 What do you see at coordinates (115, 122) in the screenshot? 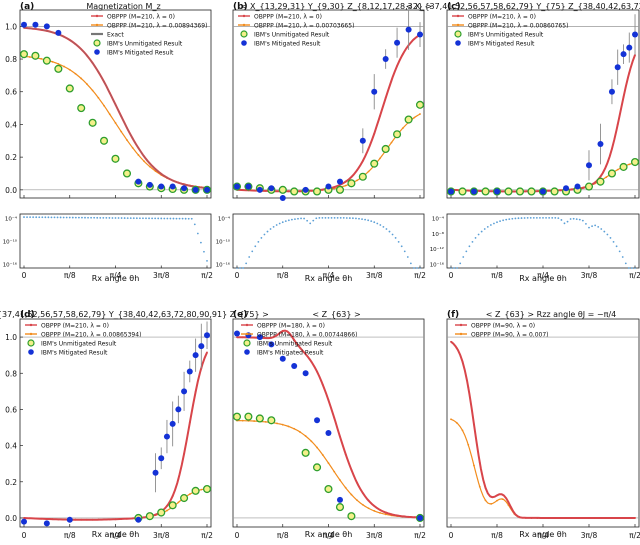
I see `orange-series-line` at bounding box center [115, 122].